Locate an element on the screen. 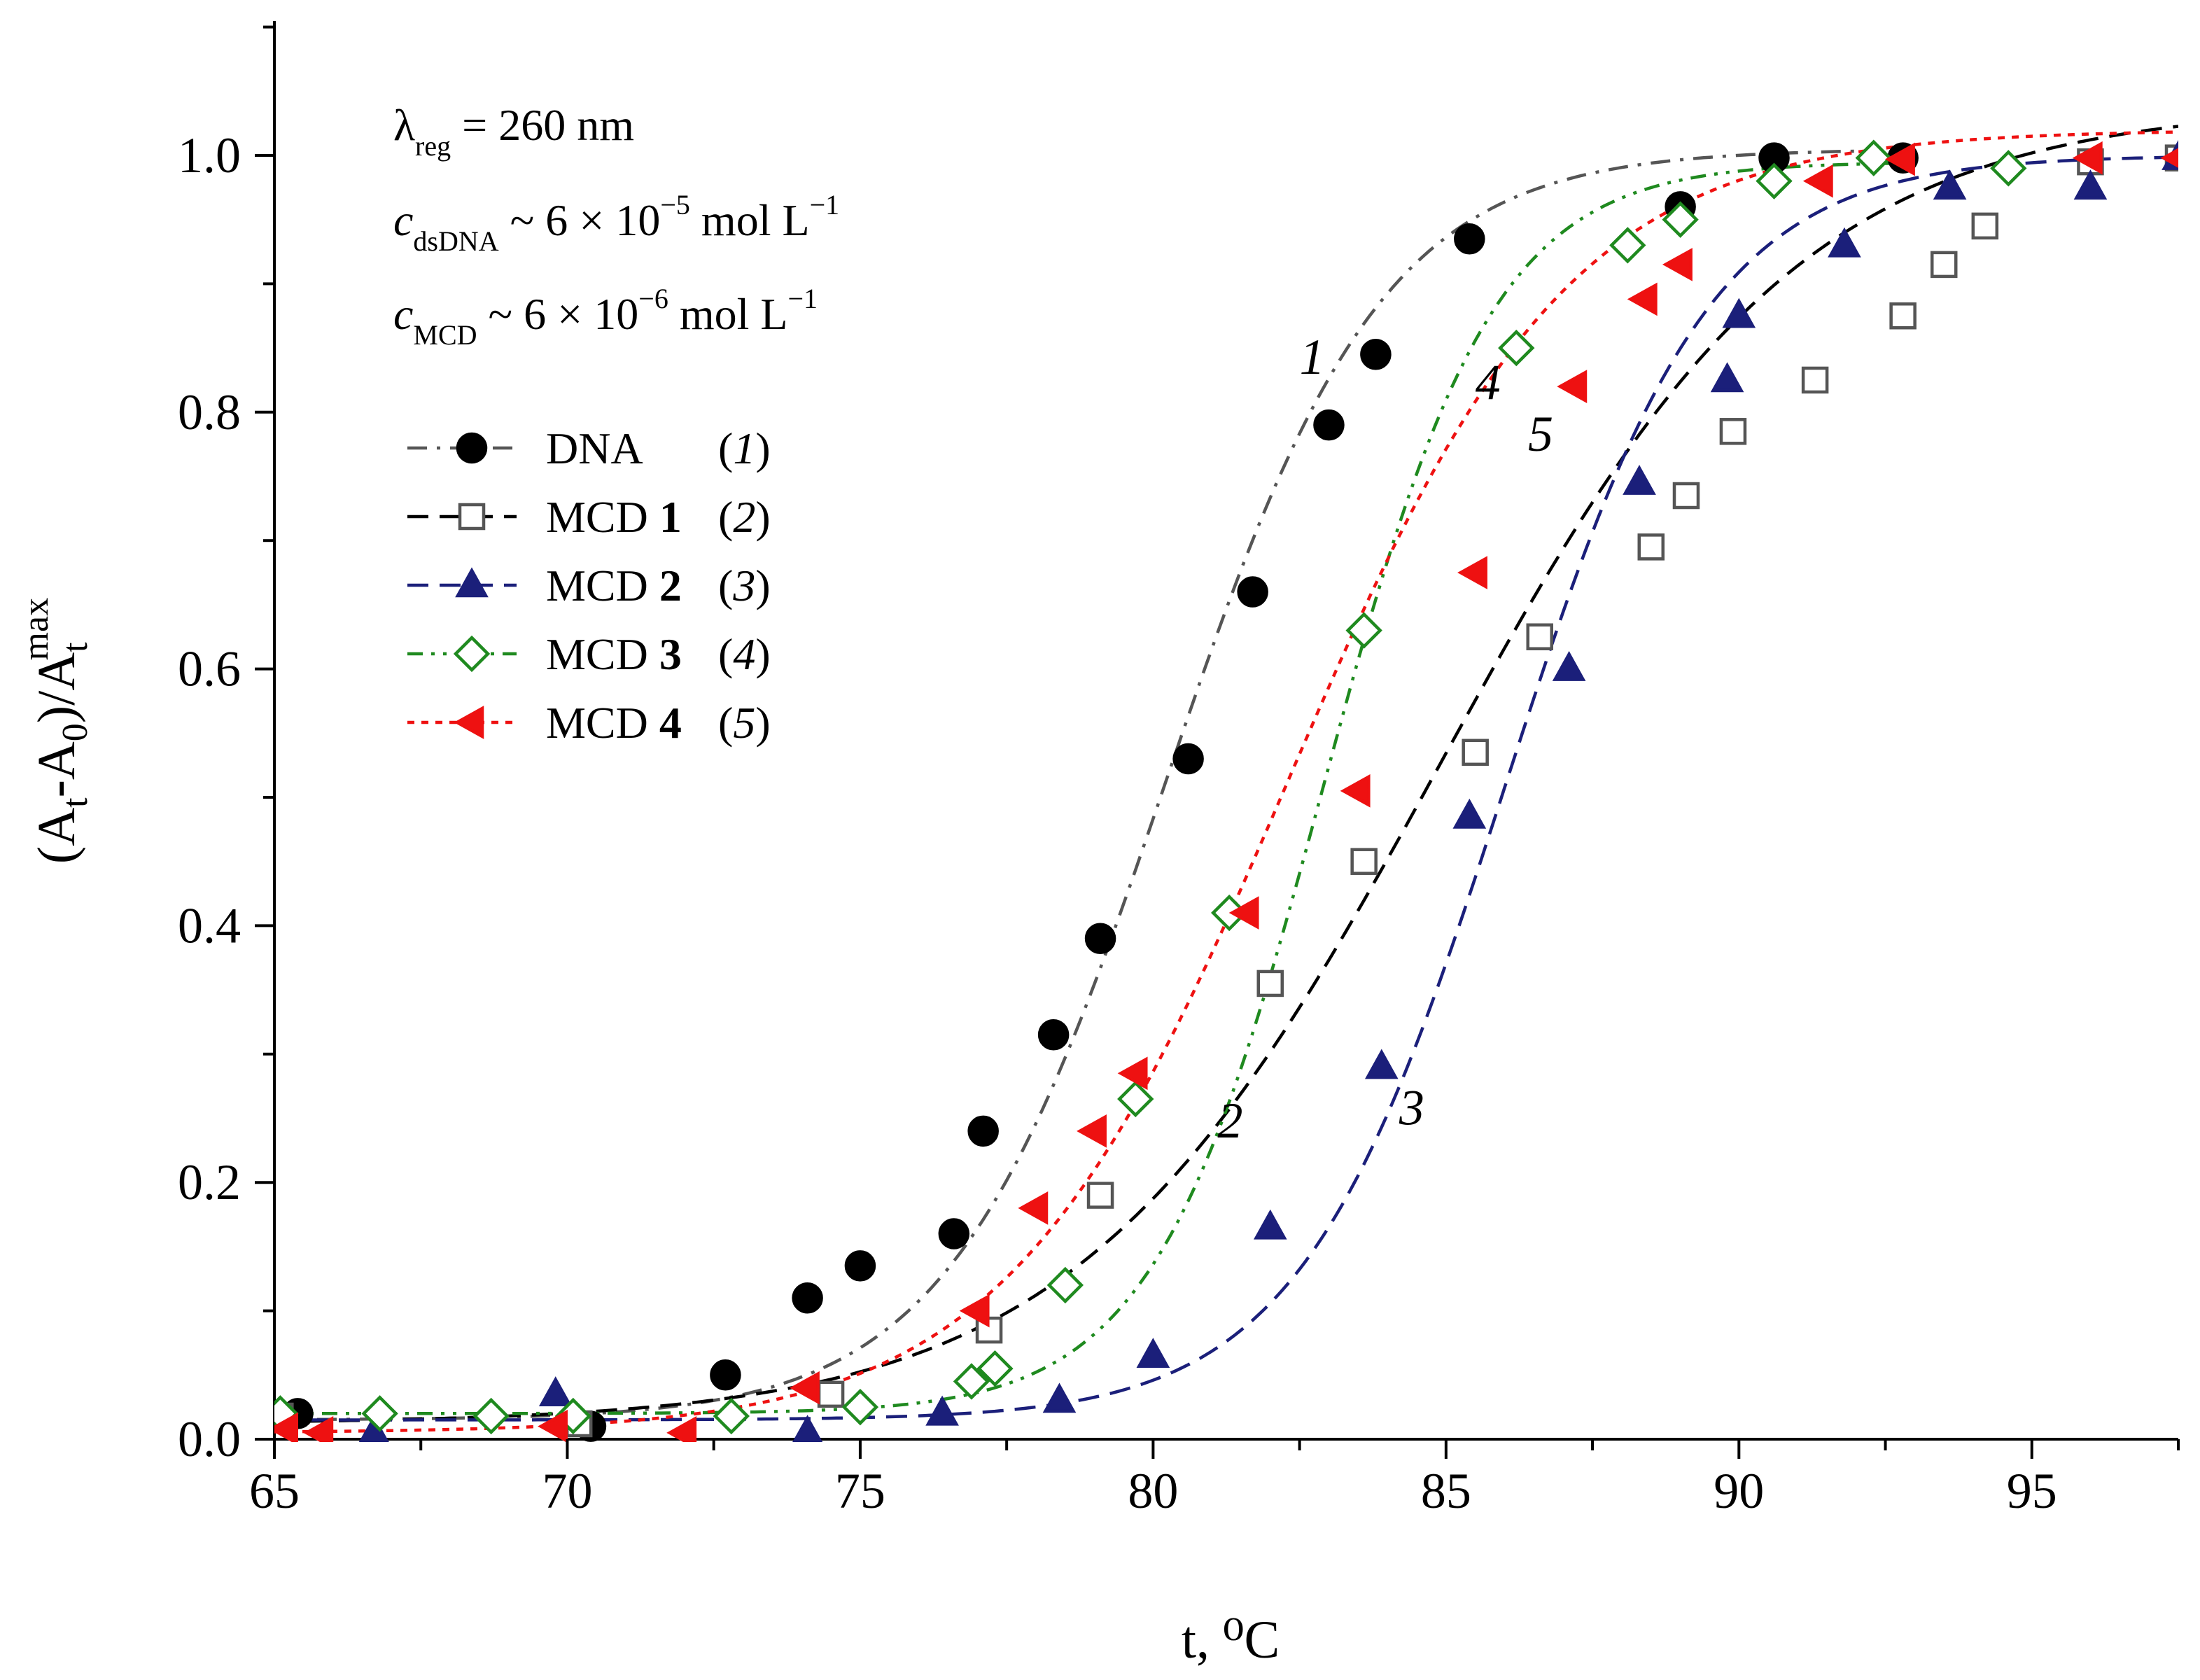 This screenshot has width=2200, height=1680. x-tick-label: 95 is located at coordinates (2032, 1491).